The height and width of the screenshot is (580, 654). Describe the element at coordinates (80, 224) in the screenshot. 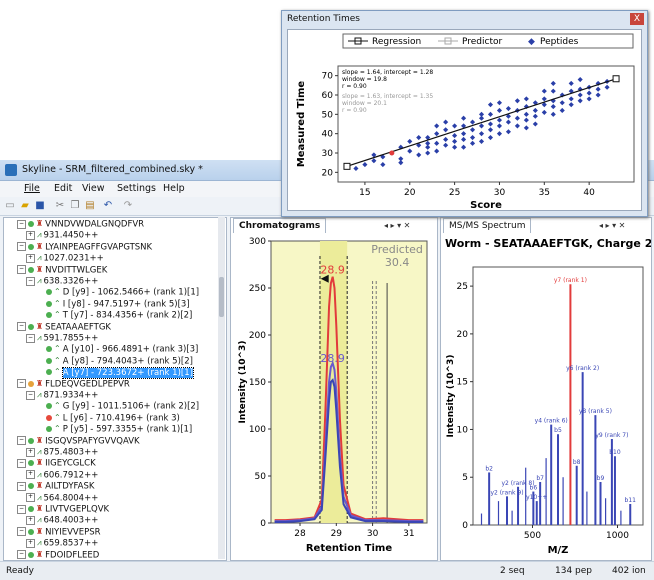

I see `tree-peptide-row: − ♜ VNNDVWDALGNQDFVR` at that location.